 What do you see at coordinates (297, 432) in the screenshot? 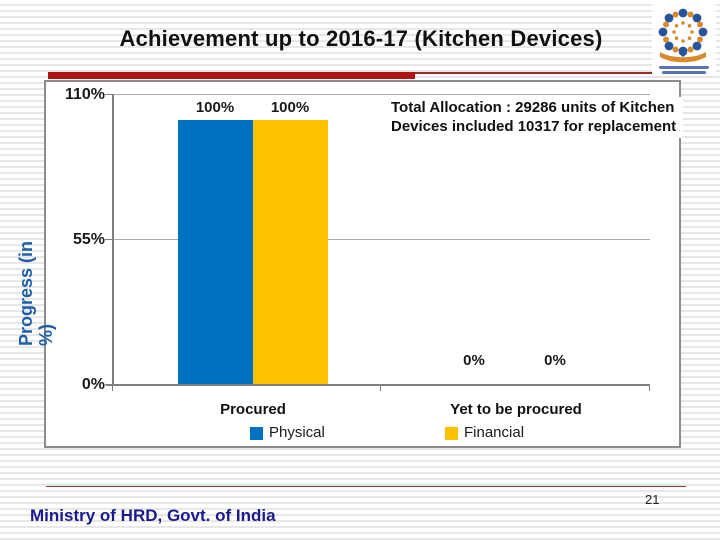
I see `legend-label-physical: Physical` at bounding box center [297, 432].